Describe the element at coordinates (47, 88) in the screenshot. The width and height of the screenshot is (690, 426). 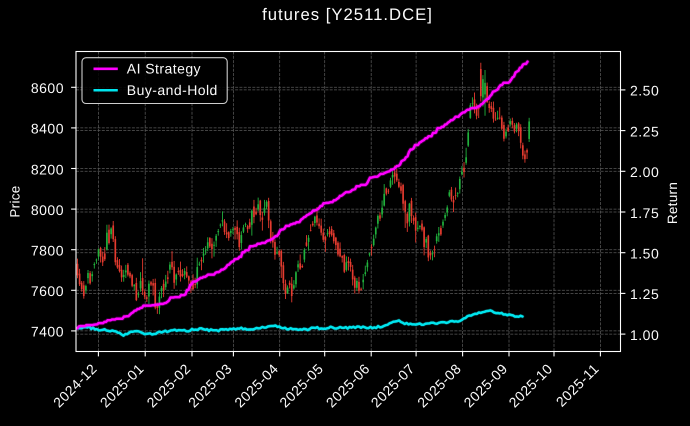
I see `svg-text: 8600` at that location.